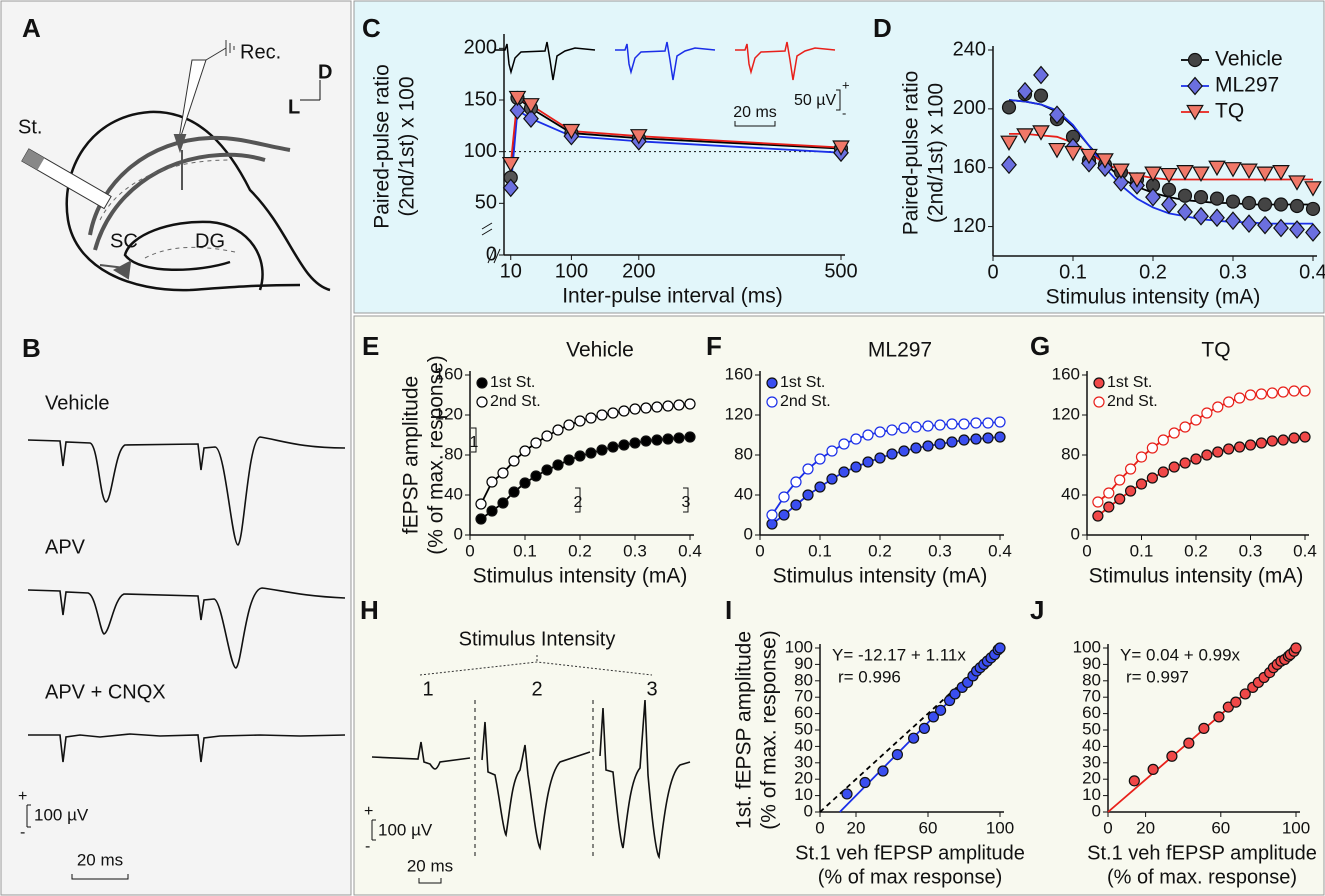 This screenshot has height=896, width=1325. What do you see at coordinates (728, 610) in the screenshot?
I see `panel-label: I` at bounding box center [728, 610].